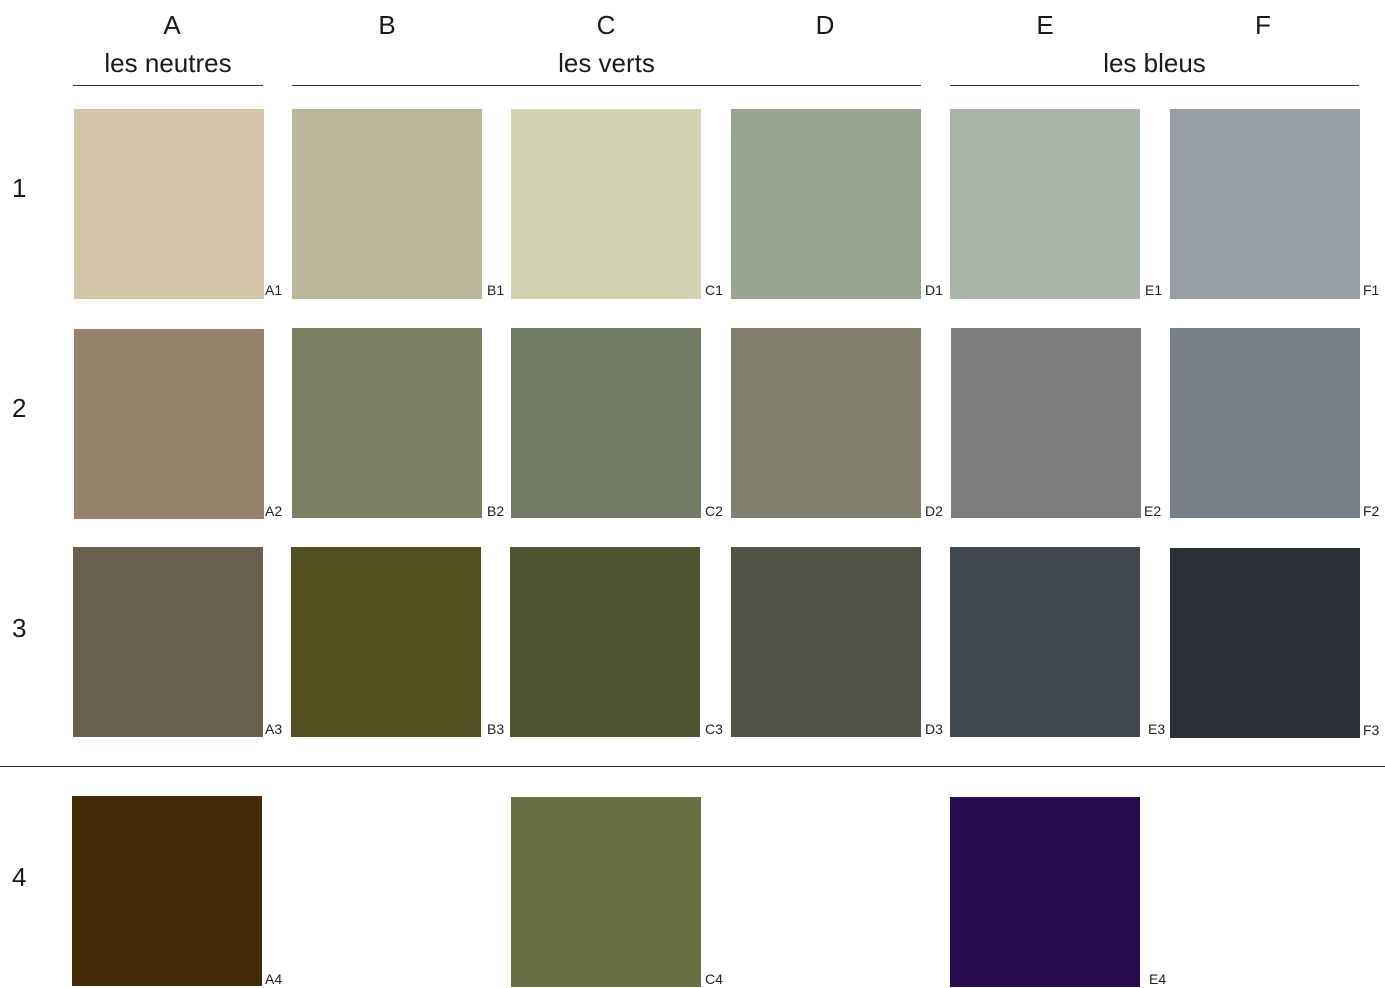 Image resolution: width=1385 pixels, height=988 pixels. Describe the element at coordinates (1371, 290) in the screenshot. I see `swatch-code-f1: F1` at that location.